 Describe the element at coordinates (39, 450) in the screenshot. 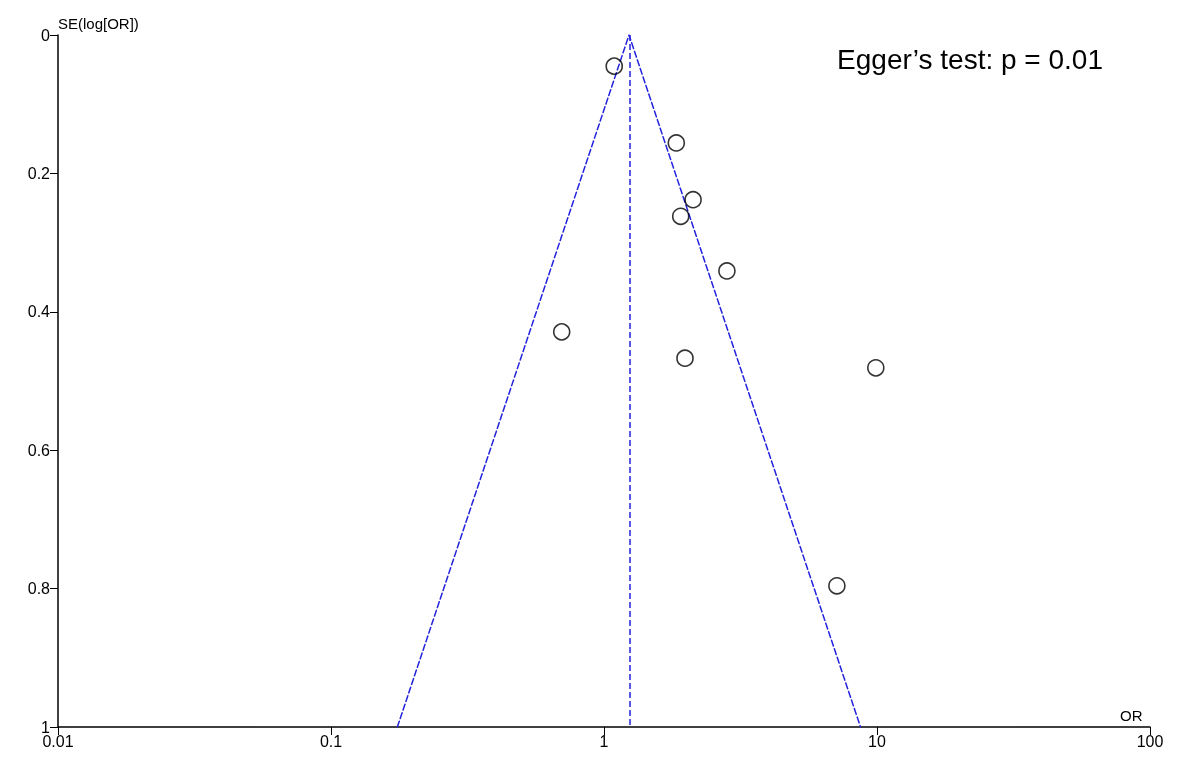

I see `y-tick-label: 0.6` at that location.